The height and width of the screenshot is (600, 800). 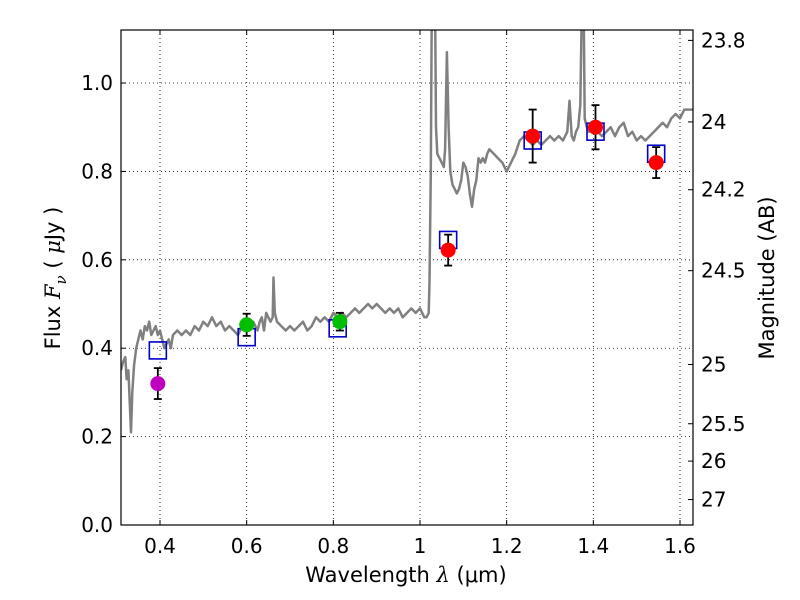 What do you see at coordinates (333, 546) in the screenshot?
I see `x-tick-label: 0.8` at bounding box center [333, 546].